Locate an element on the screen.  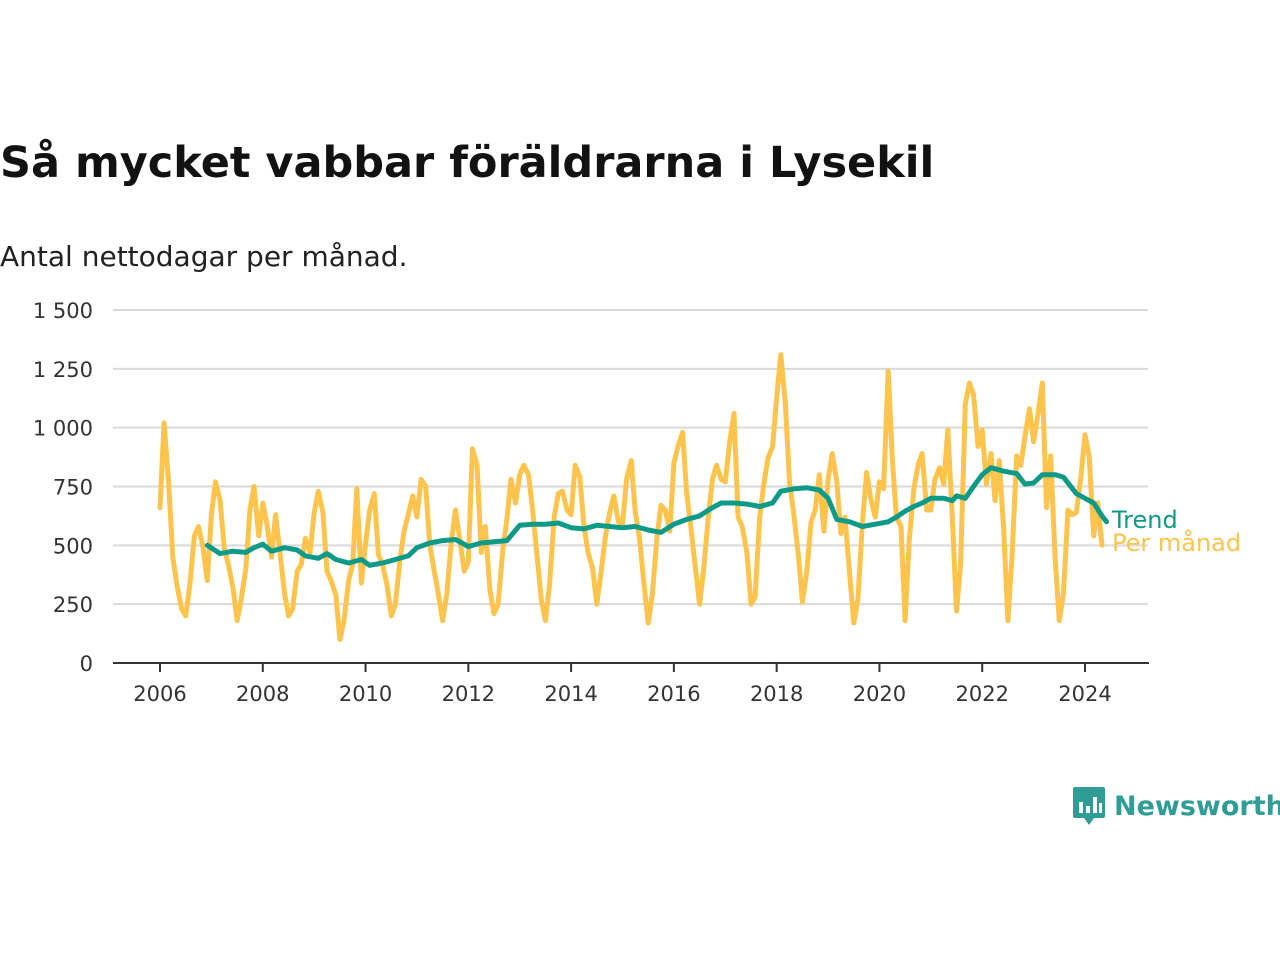
x-tick-label: 2018 is located at coordinates (776, 694).